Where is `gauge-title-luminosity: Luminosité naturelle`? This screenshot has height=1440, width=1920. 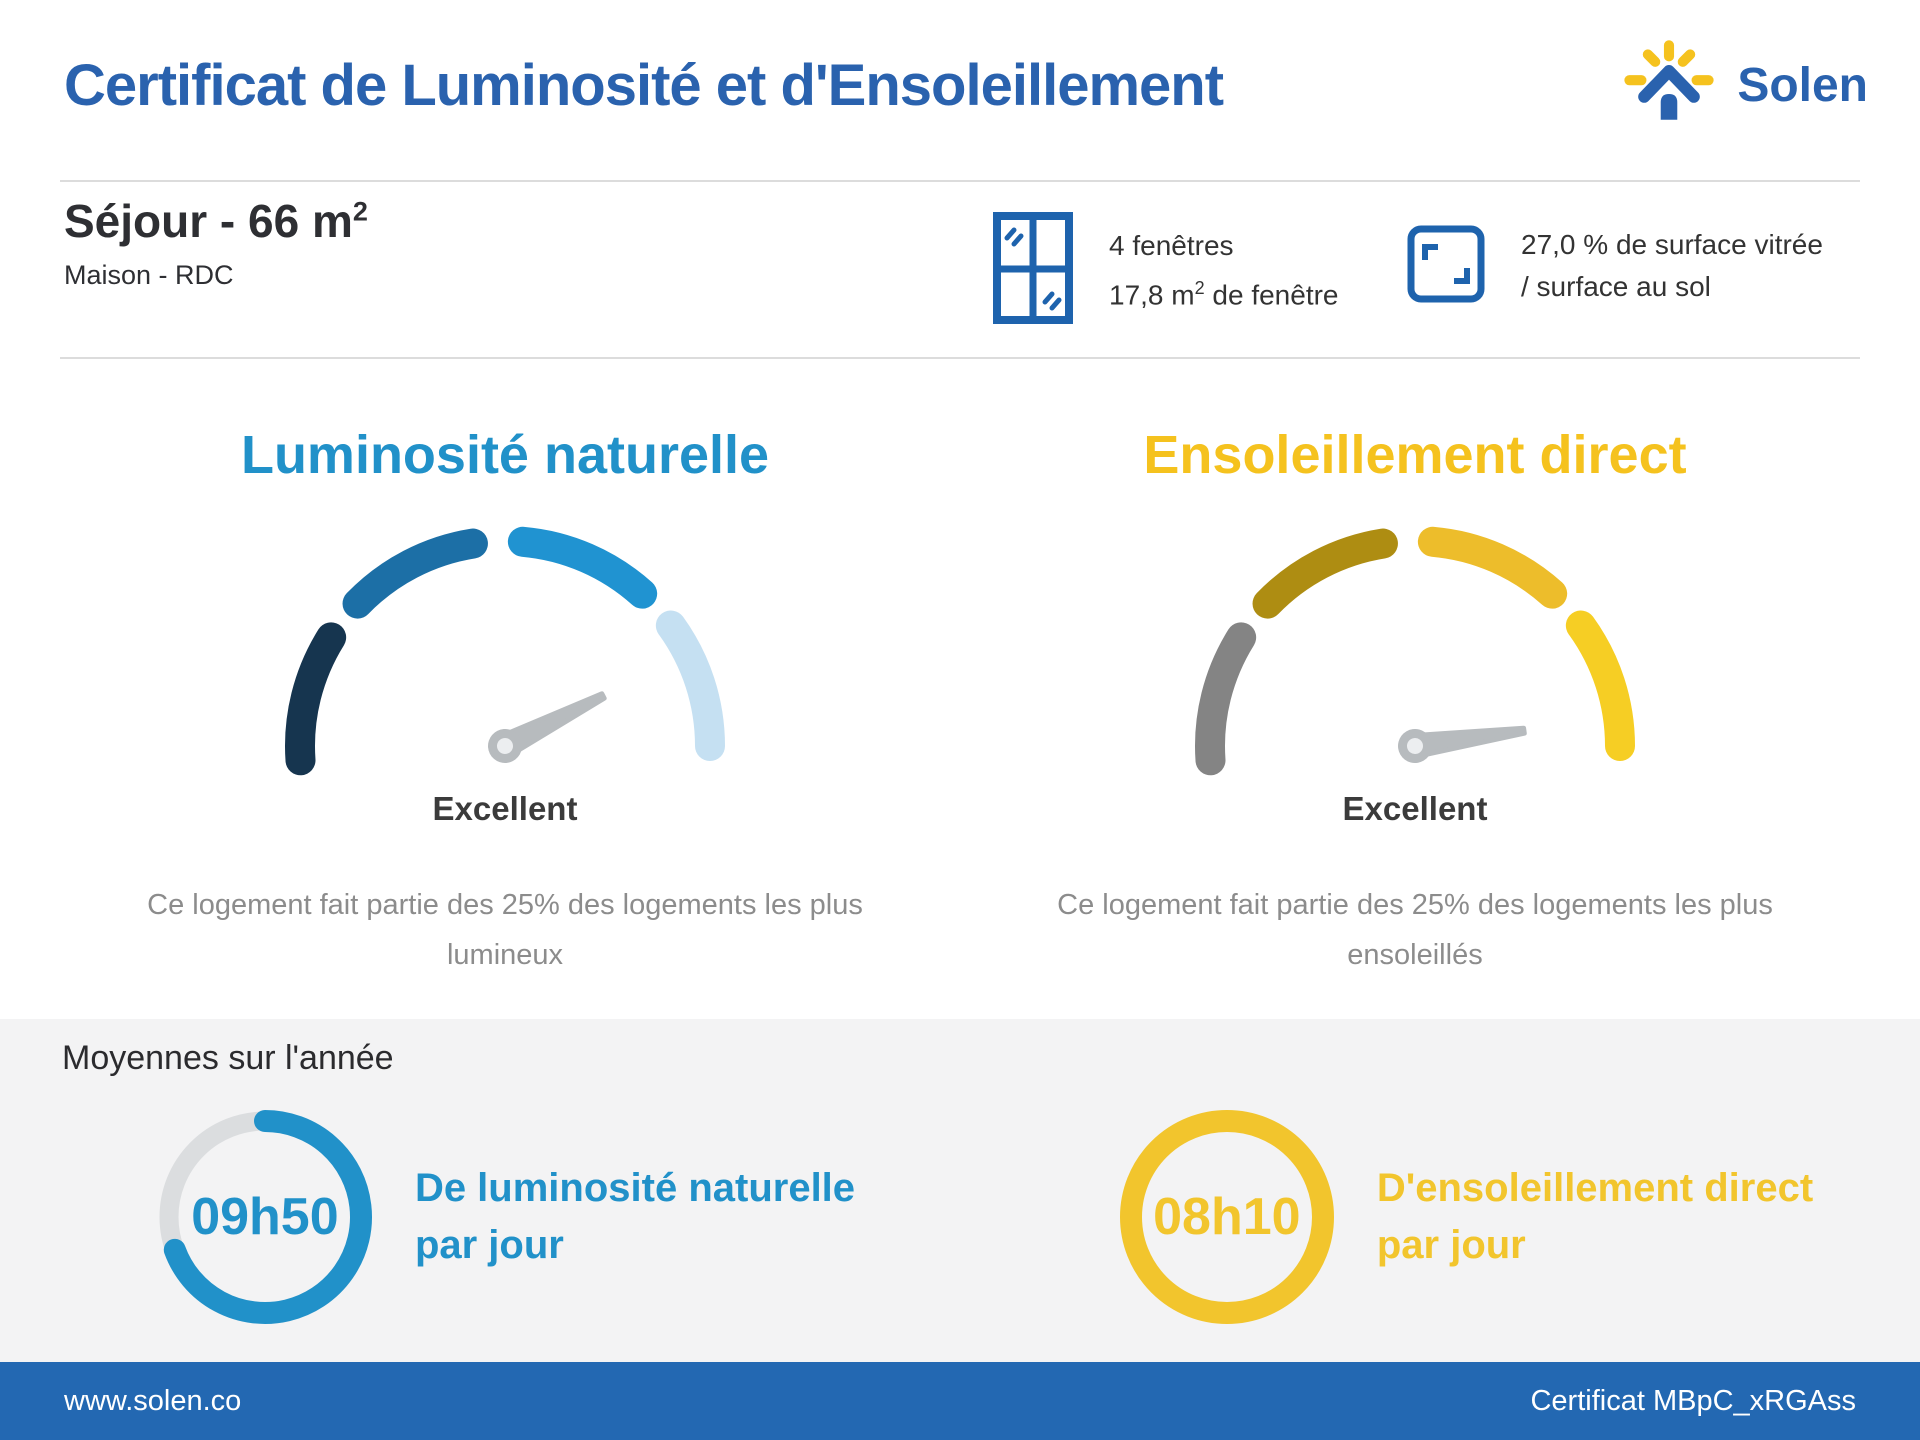
gauge-title-luminosity: Luminosité naturelle is located at coordinates (505, 455).